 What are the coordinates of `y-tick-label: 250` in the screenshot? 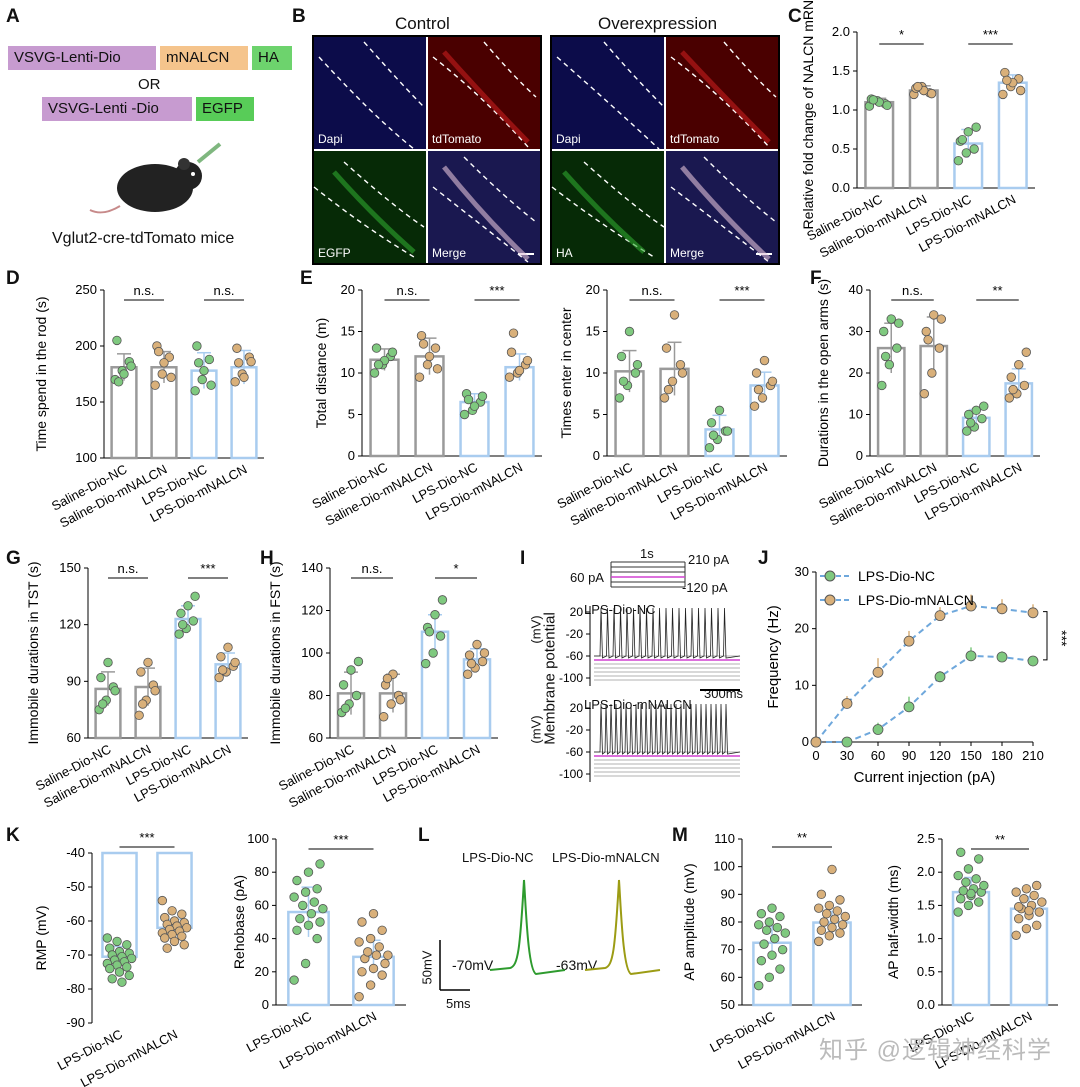 It's located at (86, 289).